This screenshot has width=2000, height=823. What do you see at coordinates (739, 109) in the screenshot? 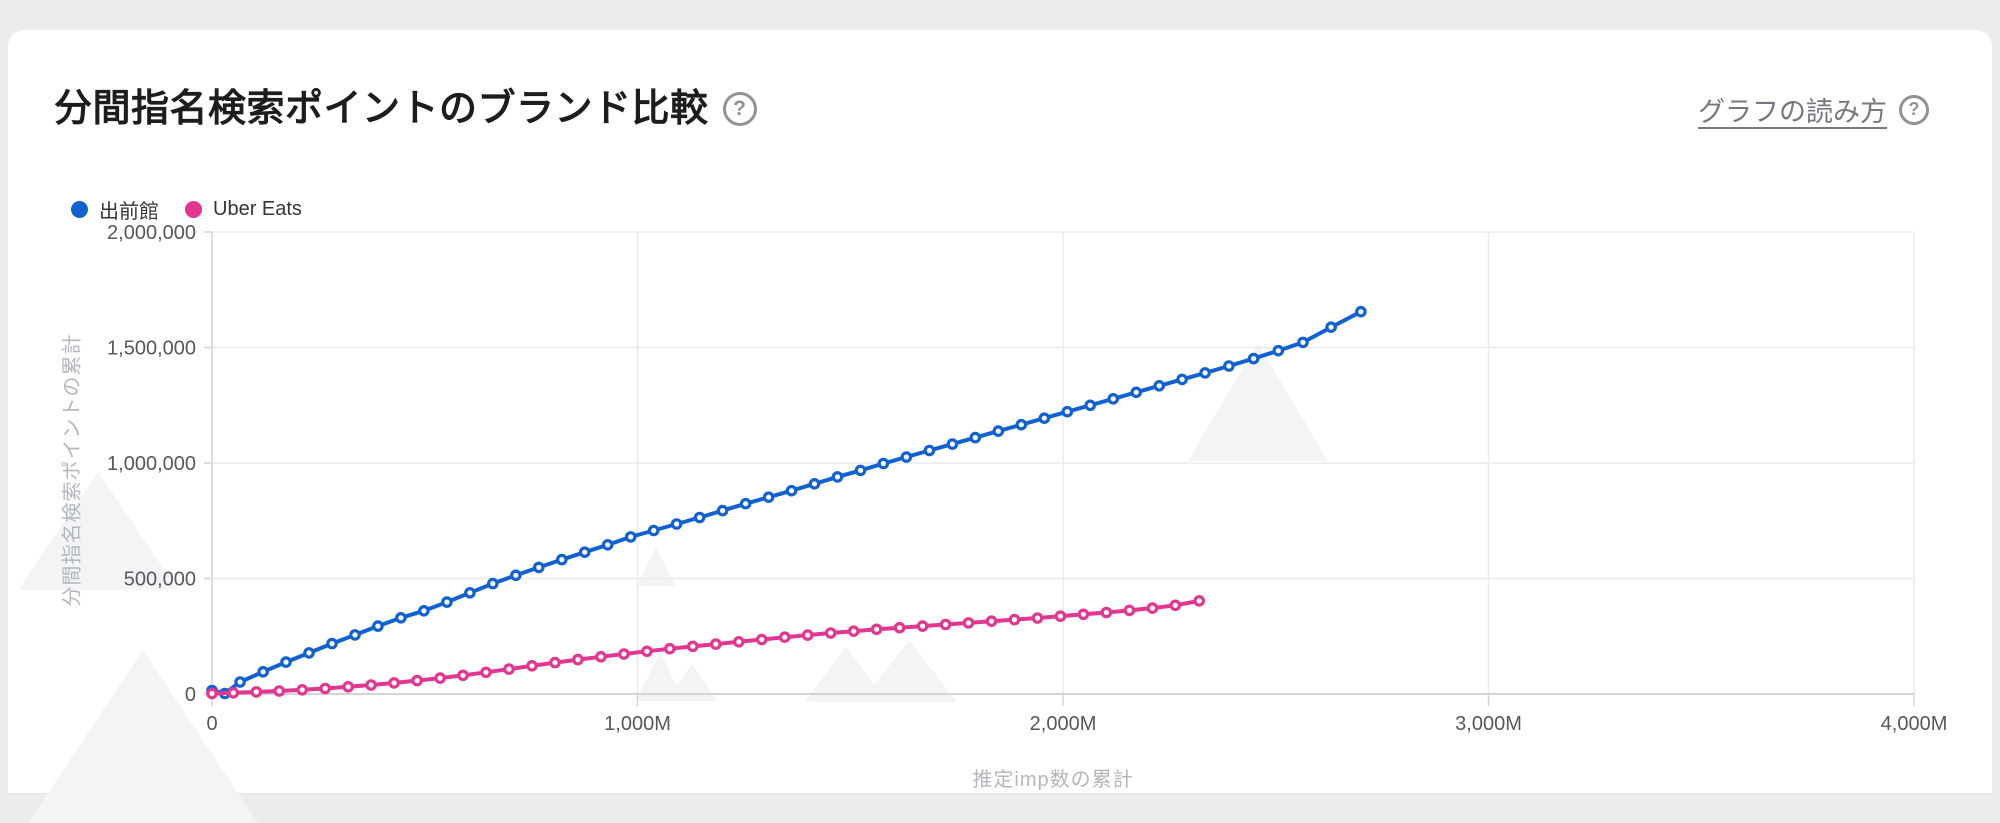
I see `title-help-icon: ?` at bounding box center [739, 109].